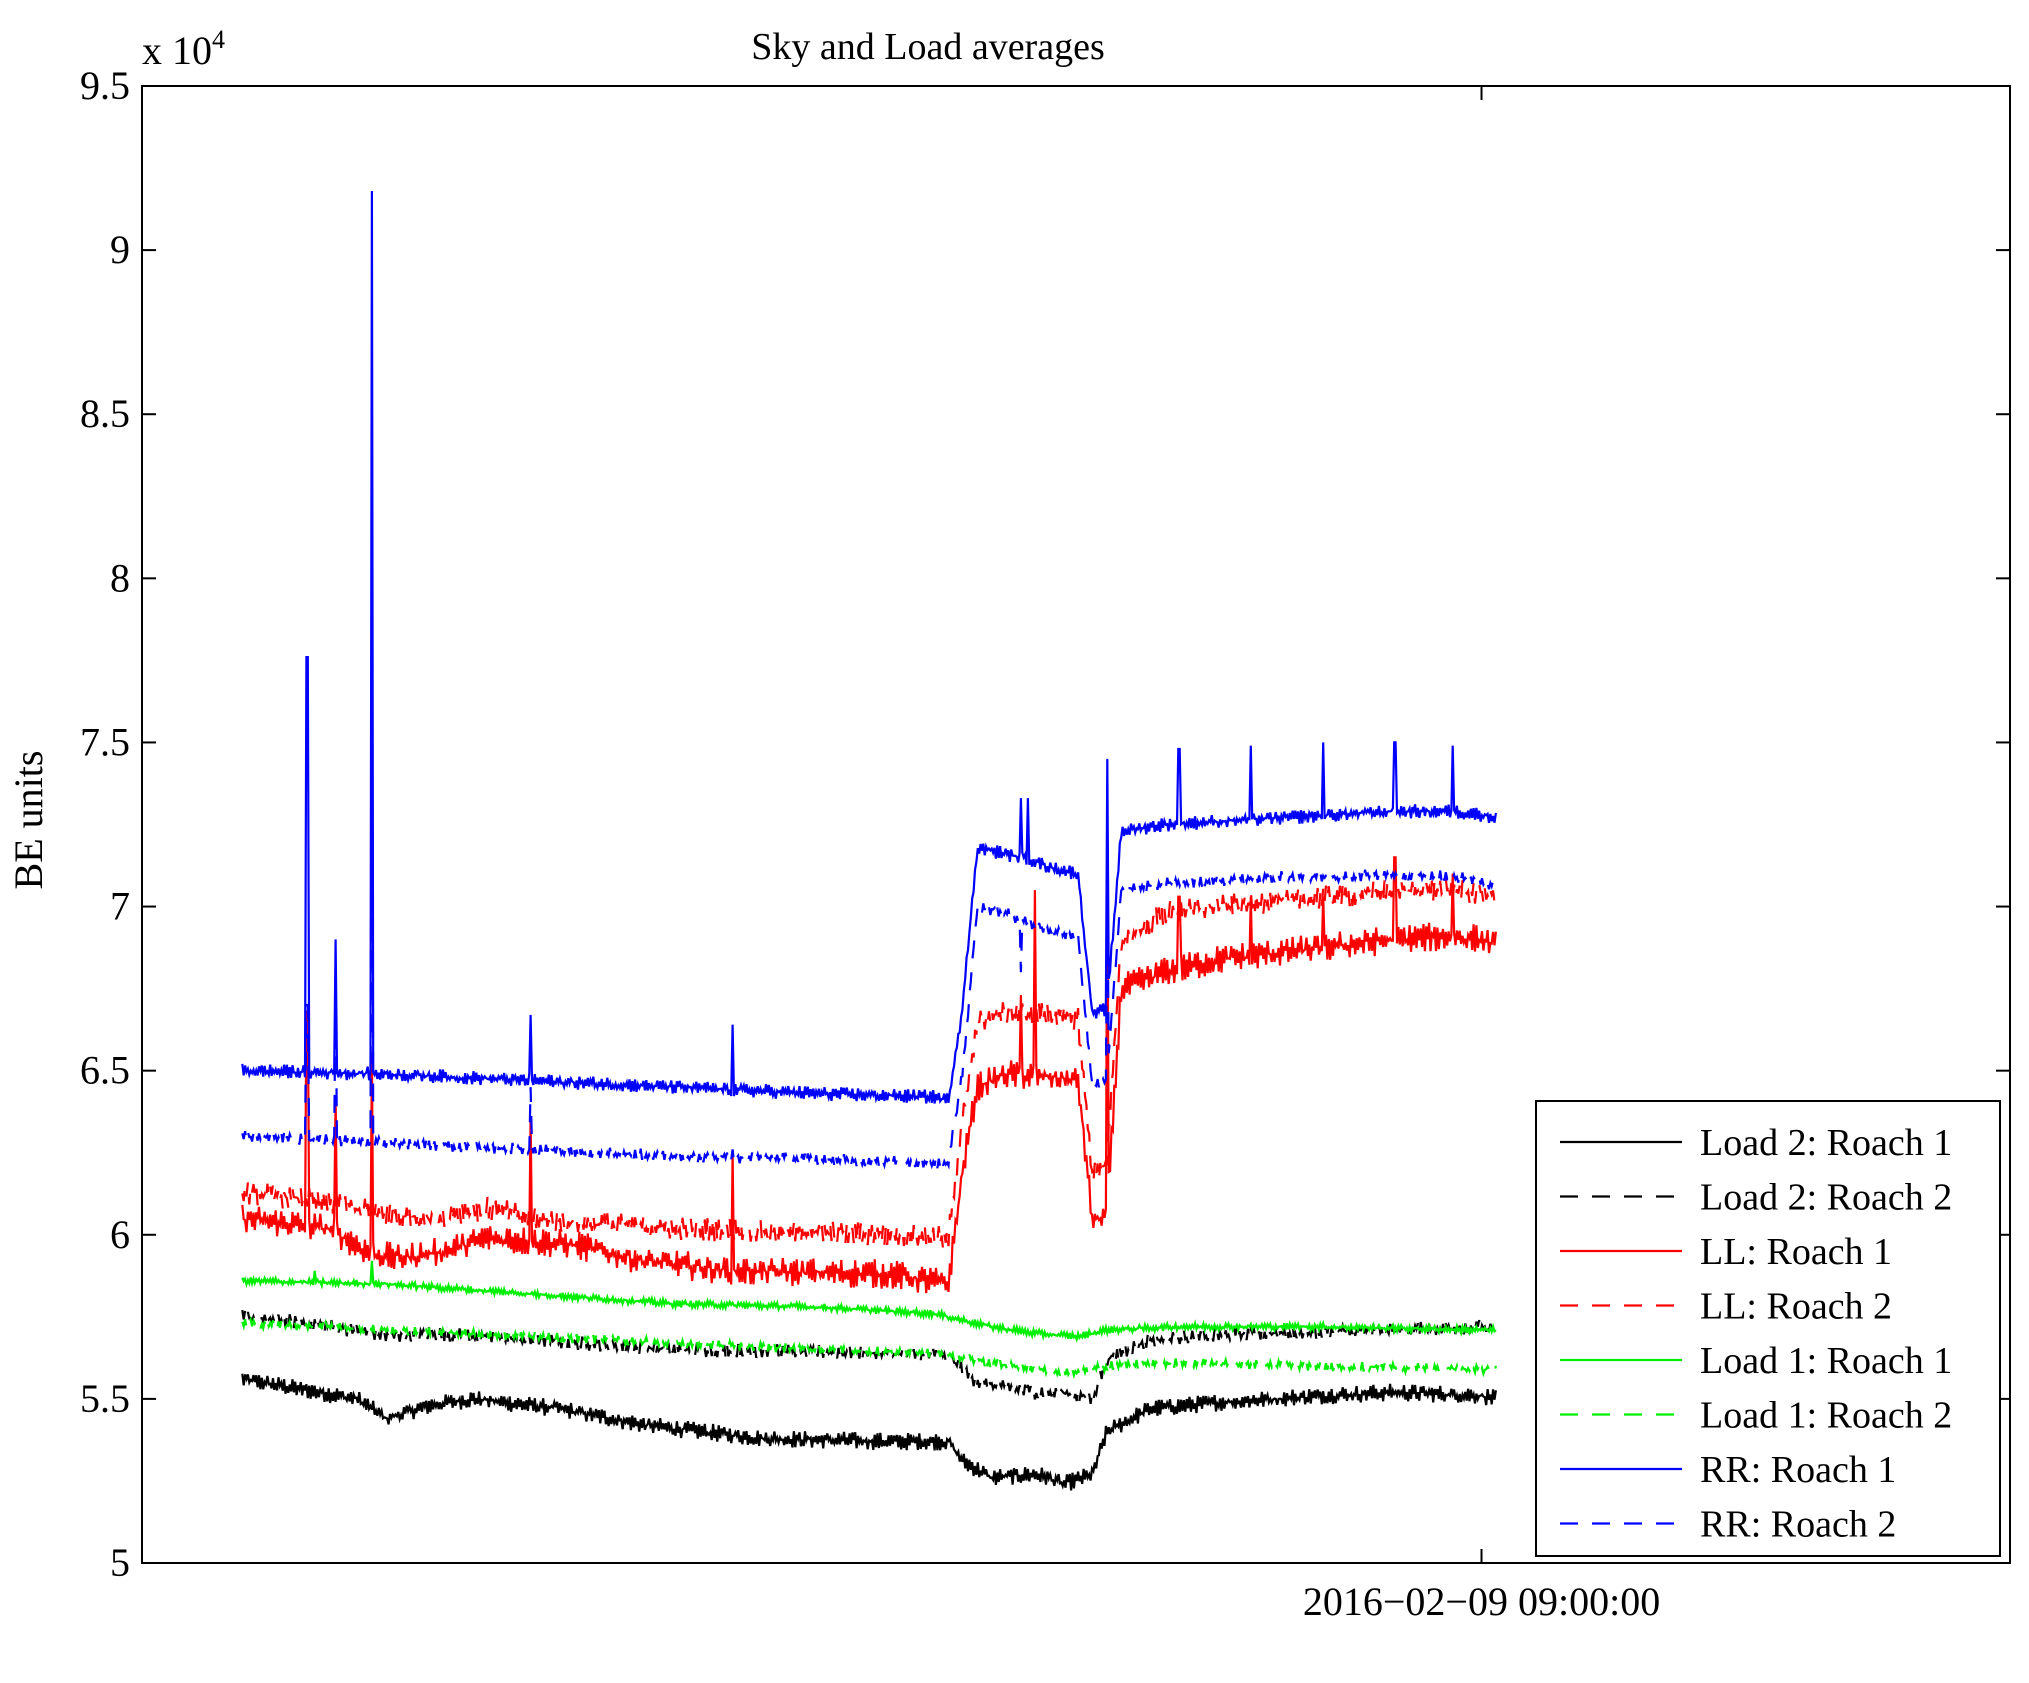 This screenshot has height=1683, width=2029. What do you see at coordinates (105, 85) in the screenshot?
I see `y-tick-label: 9.5` at bounding box center [105, 85].